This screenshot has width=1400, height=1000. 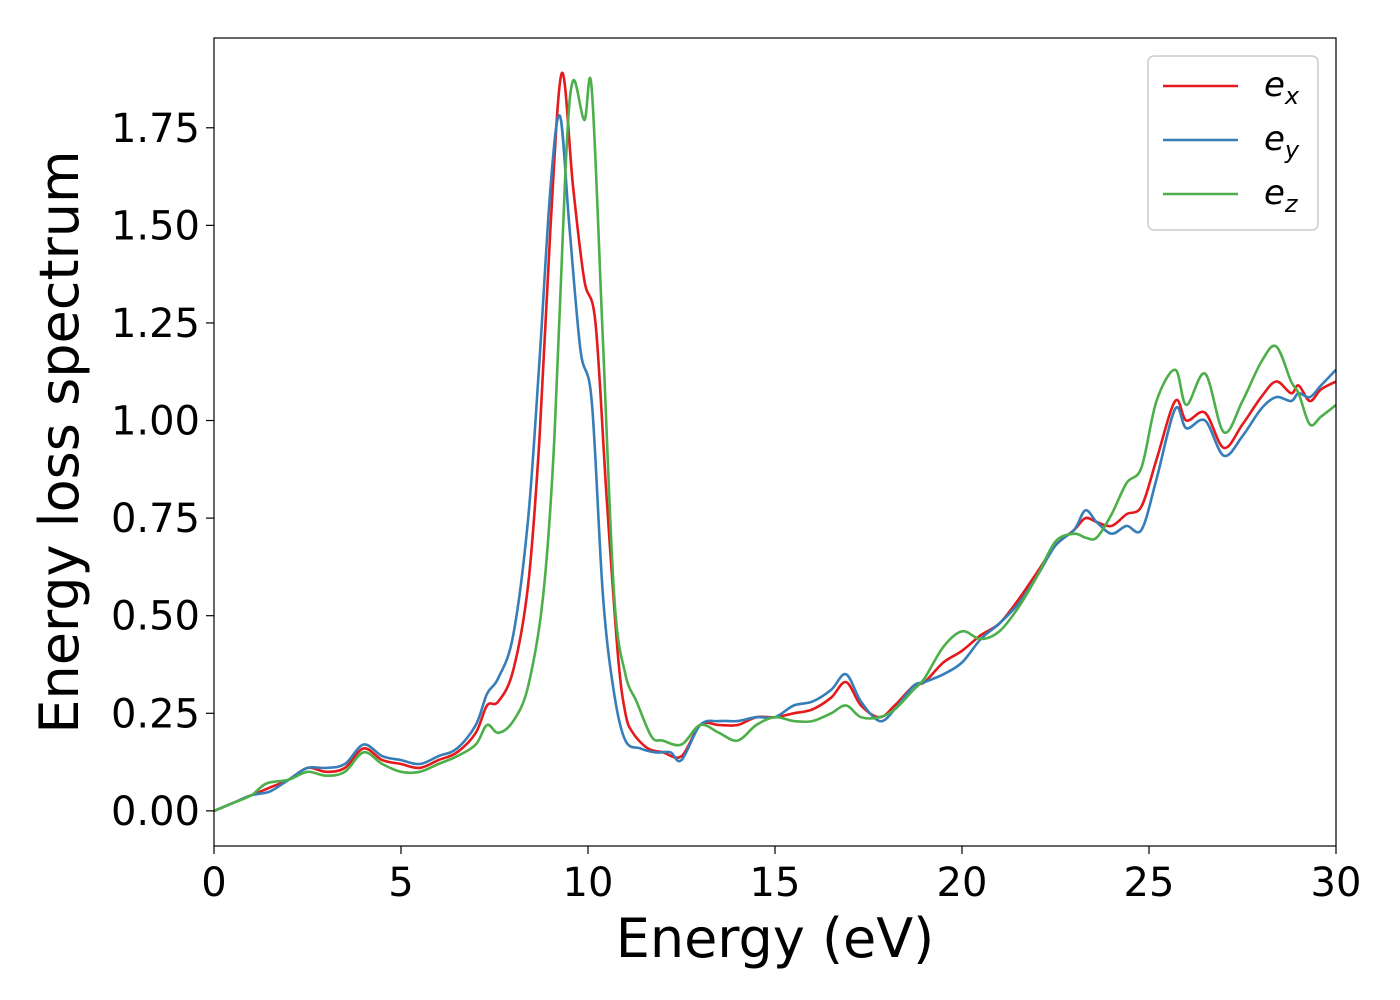 I want to click on x-axis-title: Energy (eV), so click(x=775, y=938).